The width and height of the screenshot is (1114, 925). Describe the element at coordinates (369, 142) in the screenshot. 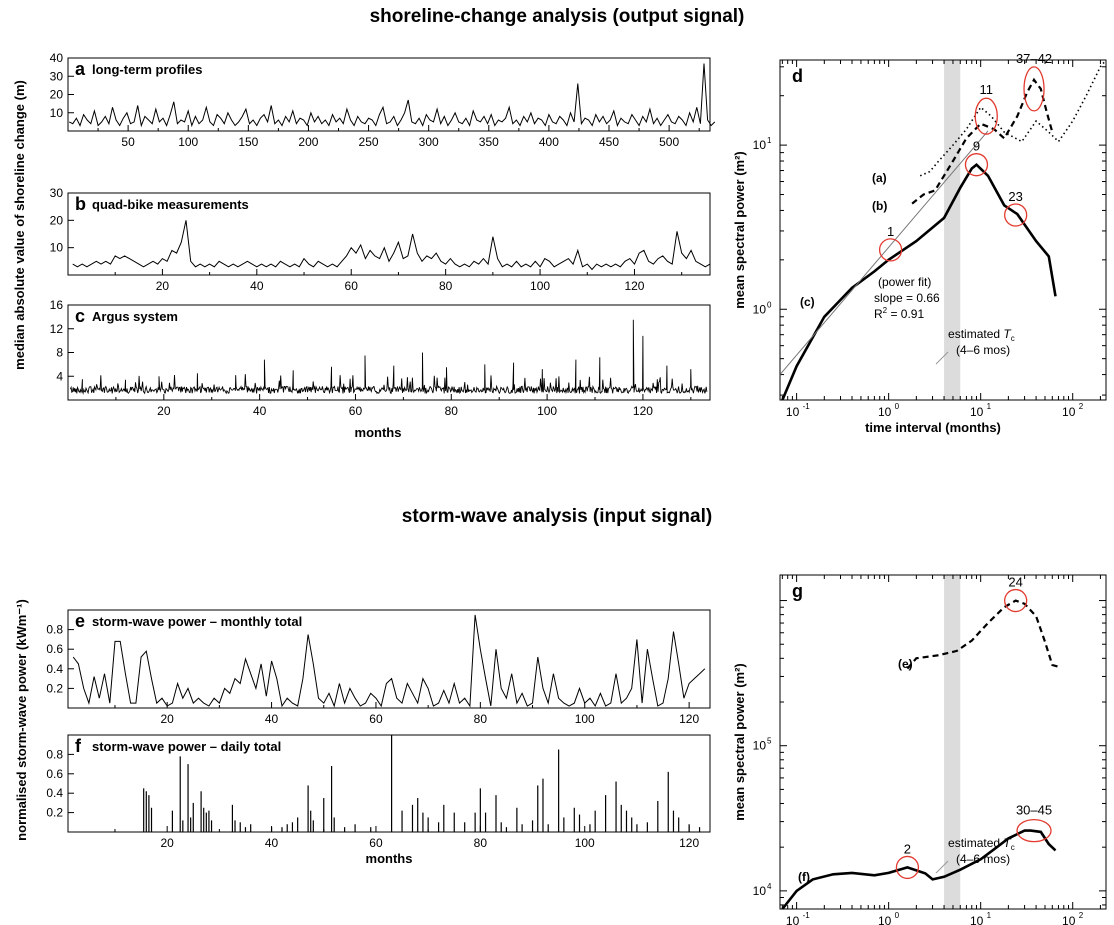

I see `x-tick-label: 250` at that location.